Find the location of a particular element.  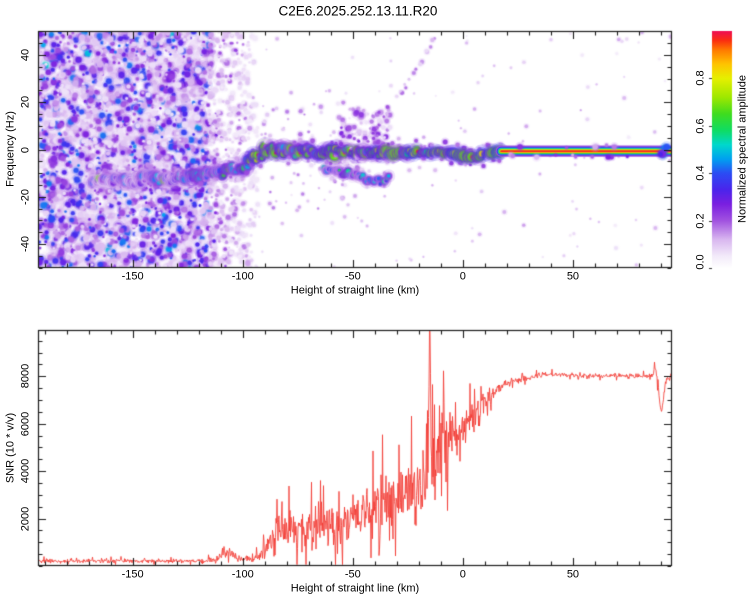

bottom-x-tick-label: -150 is located at coordinates (132, 574).